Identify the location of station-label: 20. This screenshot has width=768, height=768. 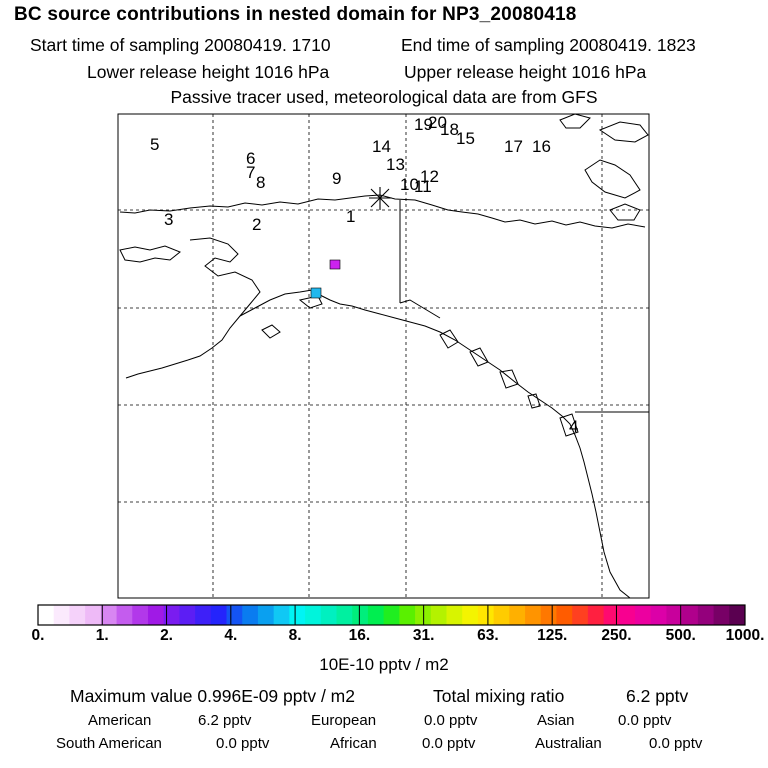
(437, 122).